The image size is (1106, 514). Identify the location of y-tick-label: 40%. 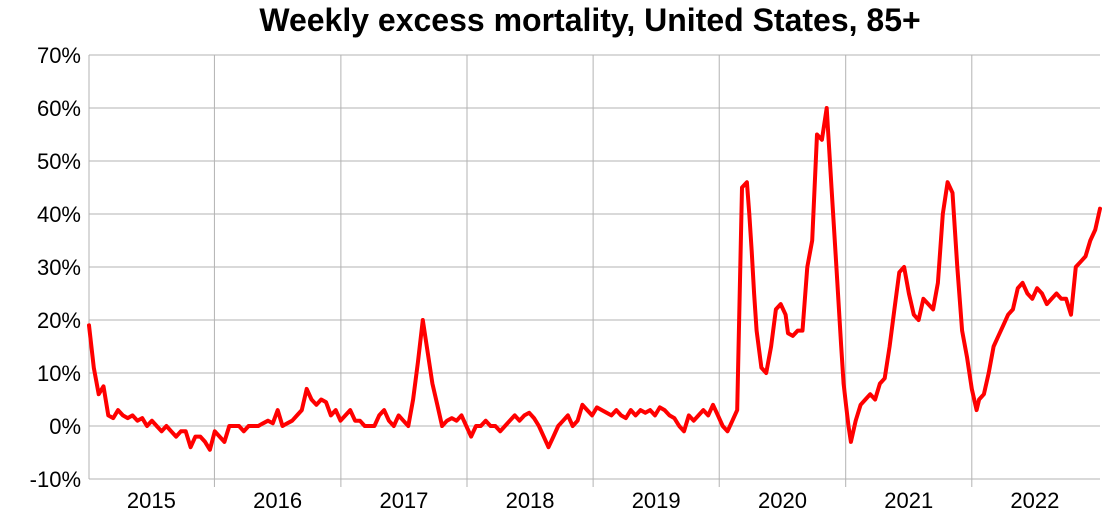
(59, 214).